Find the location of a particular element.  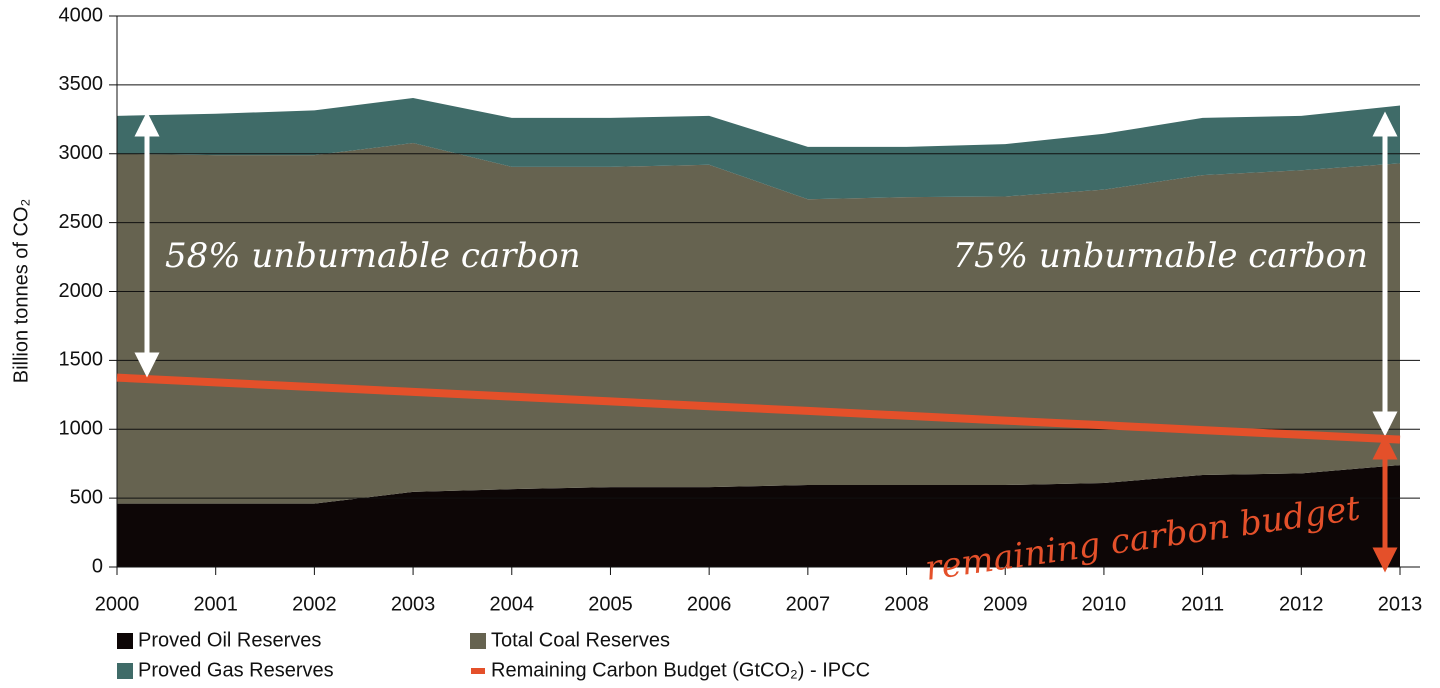

y-tick-label: 2000 is located at coordinates (81, 291).